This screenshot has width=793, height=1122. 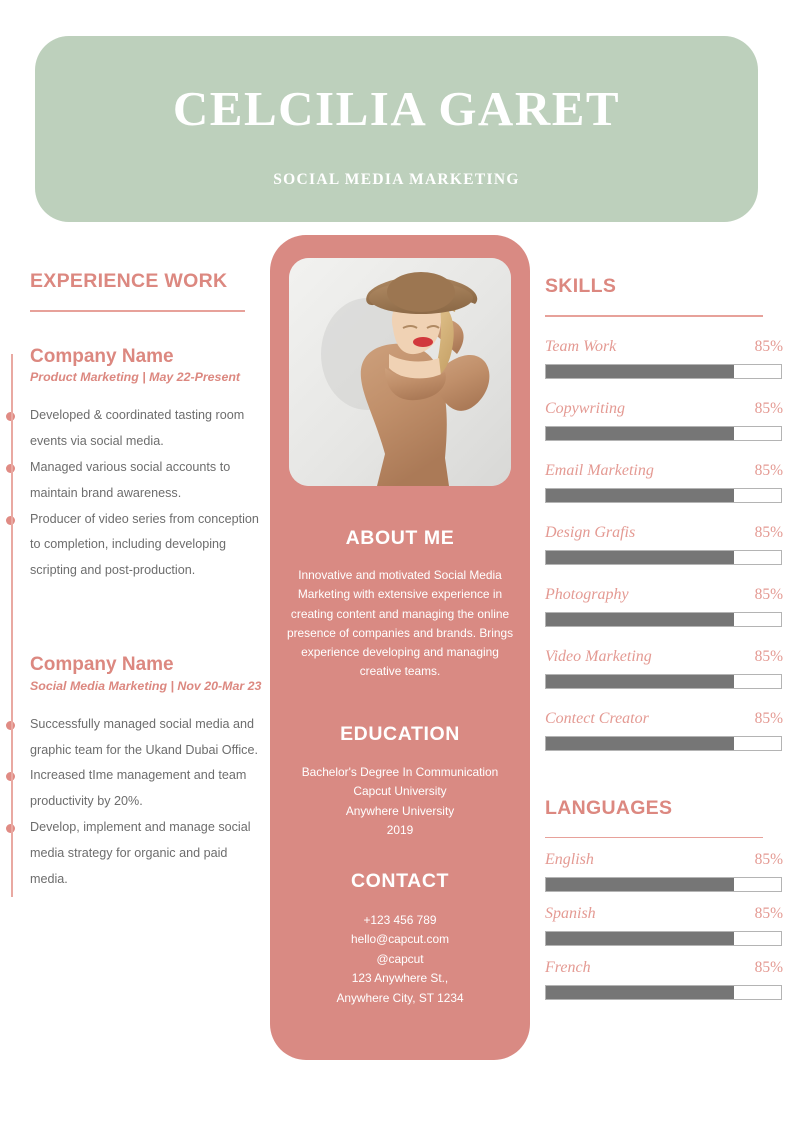 I want to click on page-title: CELCILIA GARET, so click(x=396, y=108).